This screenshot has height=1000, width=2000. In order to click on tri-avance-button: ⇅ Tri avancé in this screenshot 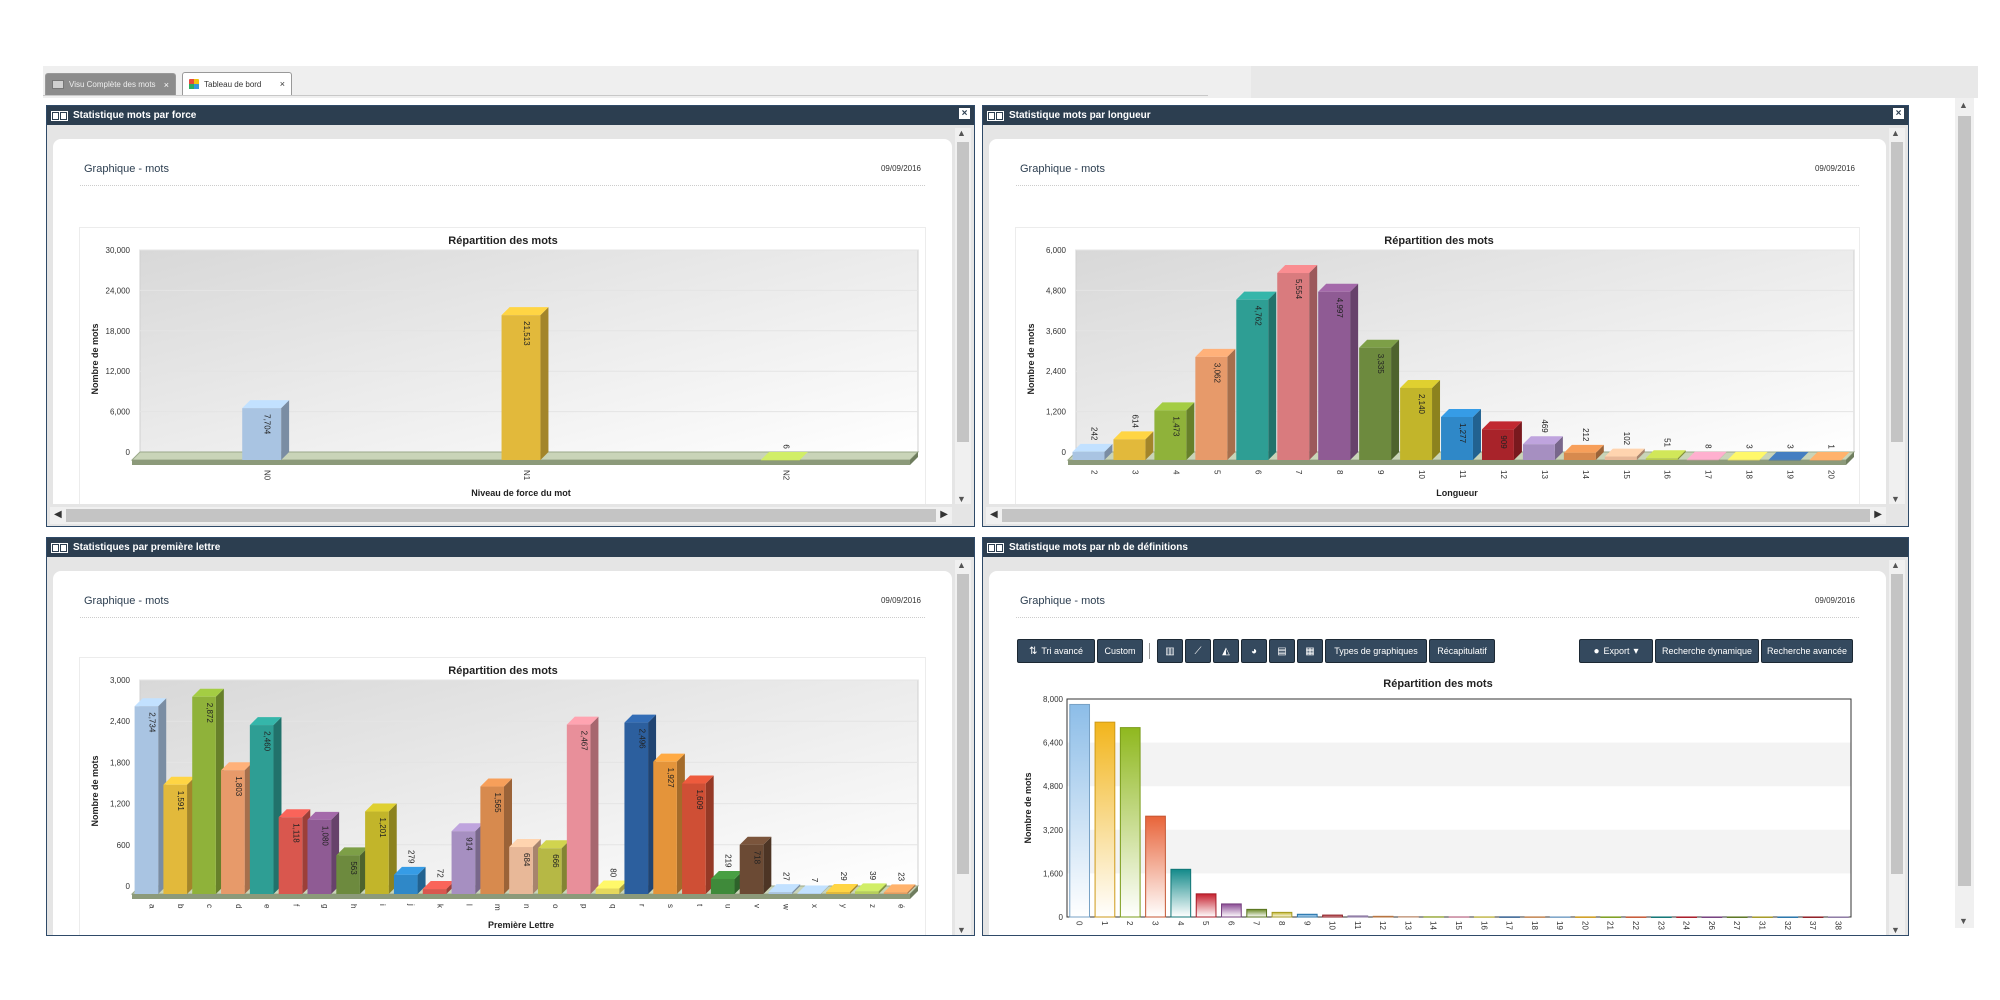, I will do `click(1056, 651)`.